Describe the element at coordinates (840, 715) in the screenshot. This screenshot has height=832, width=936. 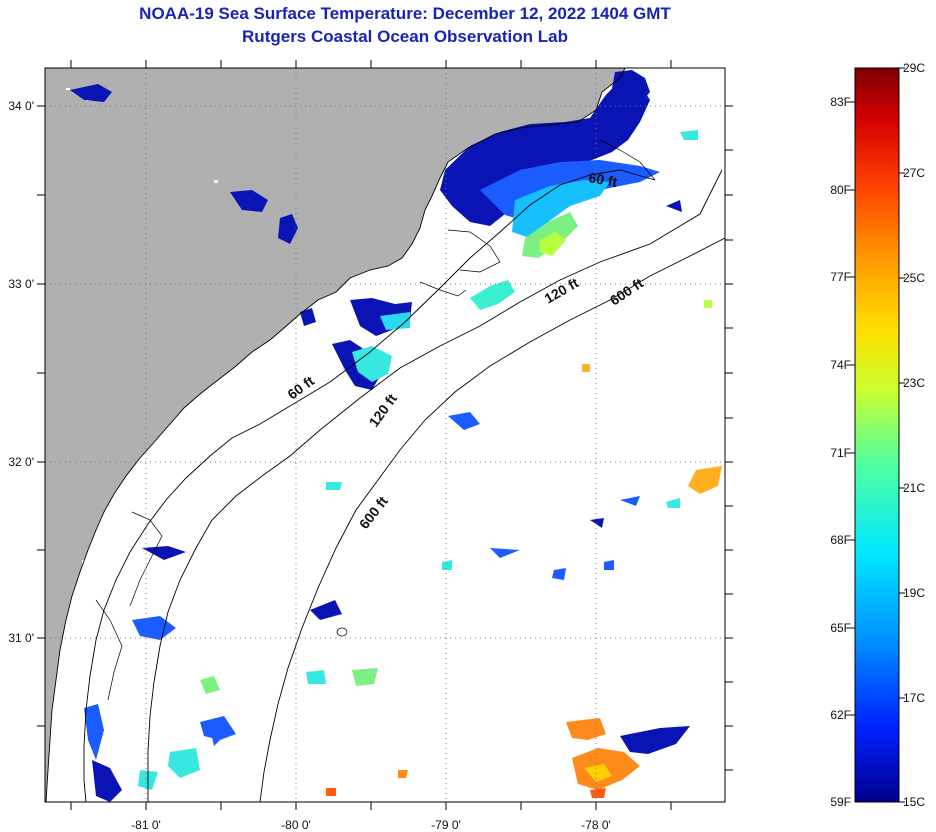
I see `colorbar-f-label: 62F` at that location.